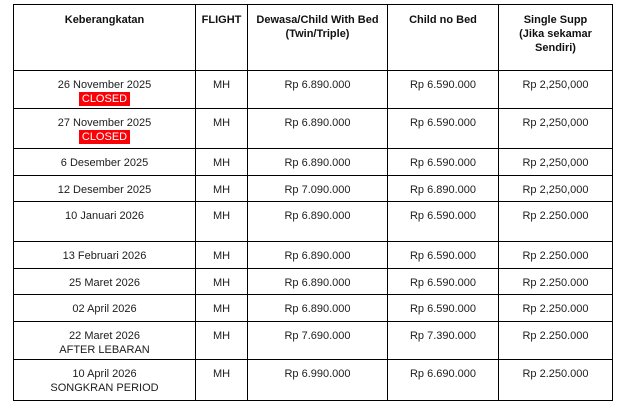 This screenshot has width=619, height=408. Describe the element at coordinates (221, 37) in the screenshot. I see `column-header-flight: FLIGHT` at that location.